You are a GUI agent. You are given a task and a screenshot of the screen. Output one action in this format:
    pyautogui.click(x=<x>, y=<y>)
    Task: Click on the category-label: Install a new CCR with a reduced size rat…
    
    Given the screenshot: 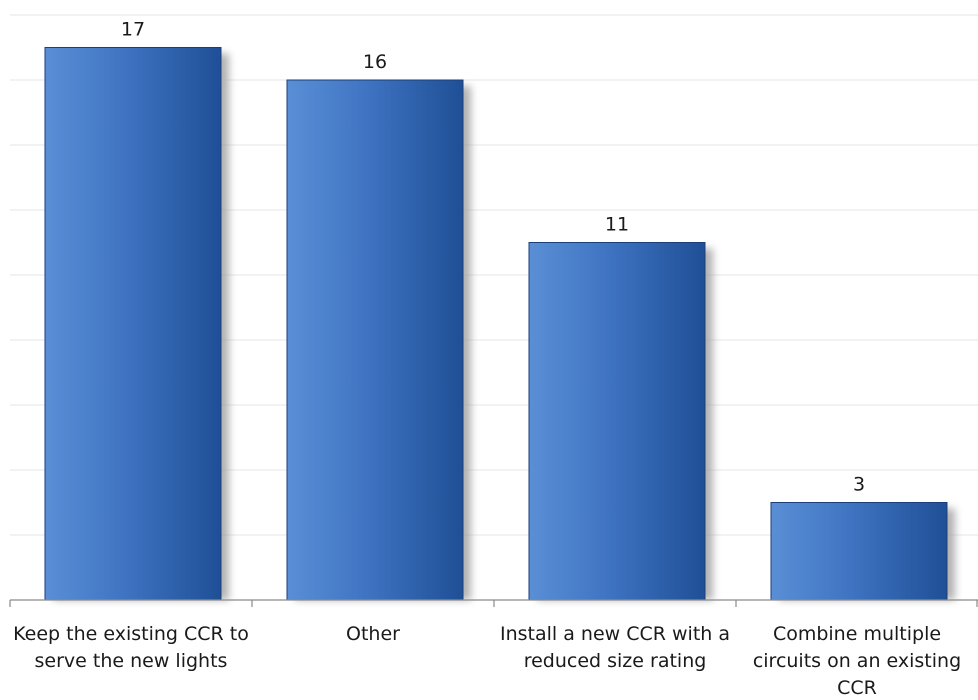 What is the action you would take?
    pyautogui.click(x=615, y=647)
    